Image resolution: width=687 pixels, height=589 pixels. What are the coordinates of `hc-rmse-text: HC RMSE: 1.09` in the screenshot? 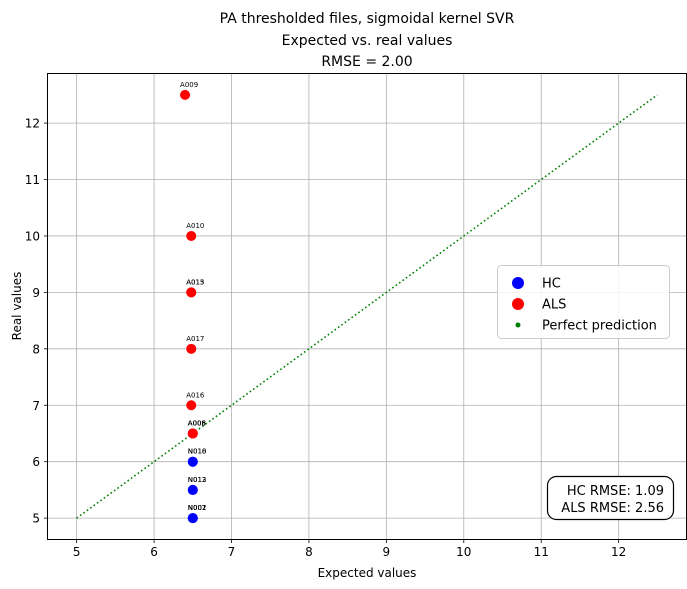 It's located at (615, 491).